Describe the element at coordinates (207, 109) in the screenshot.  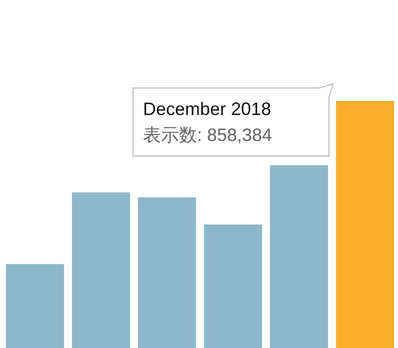
I see `annotation: December 2018` at that location.